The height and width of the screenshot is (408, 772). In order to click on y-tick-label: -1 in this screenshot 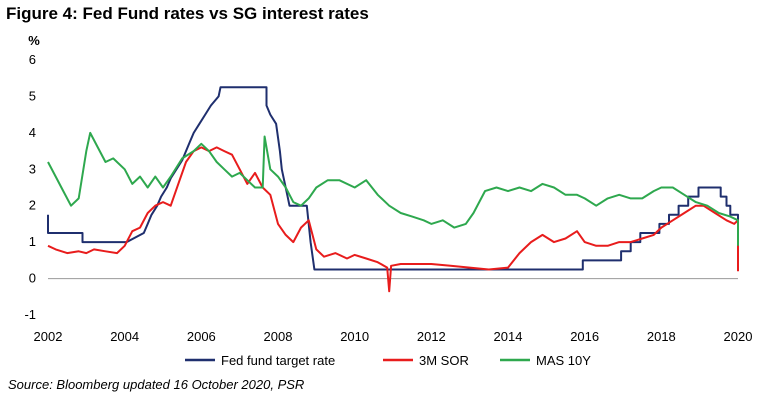, I will do `click(30, 314)`.